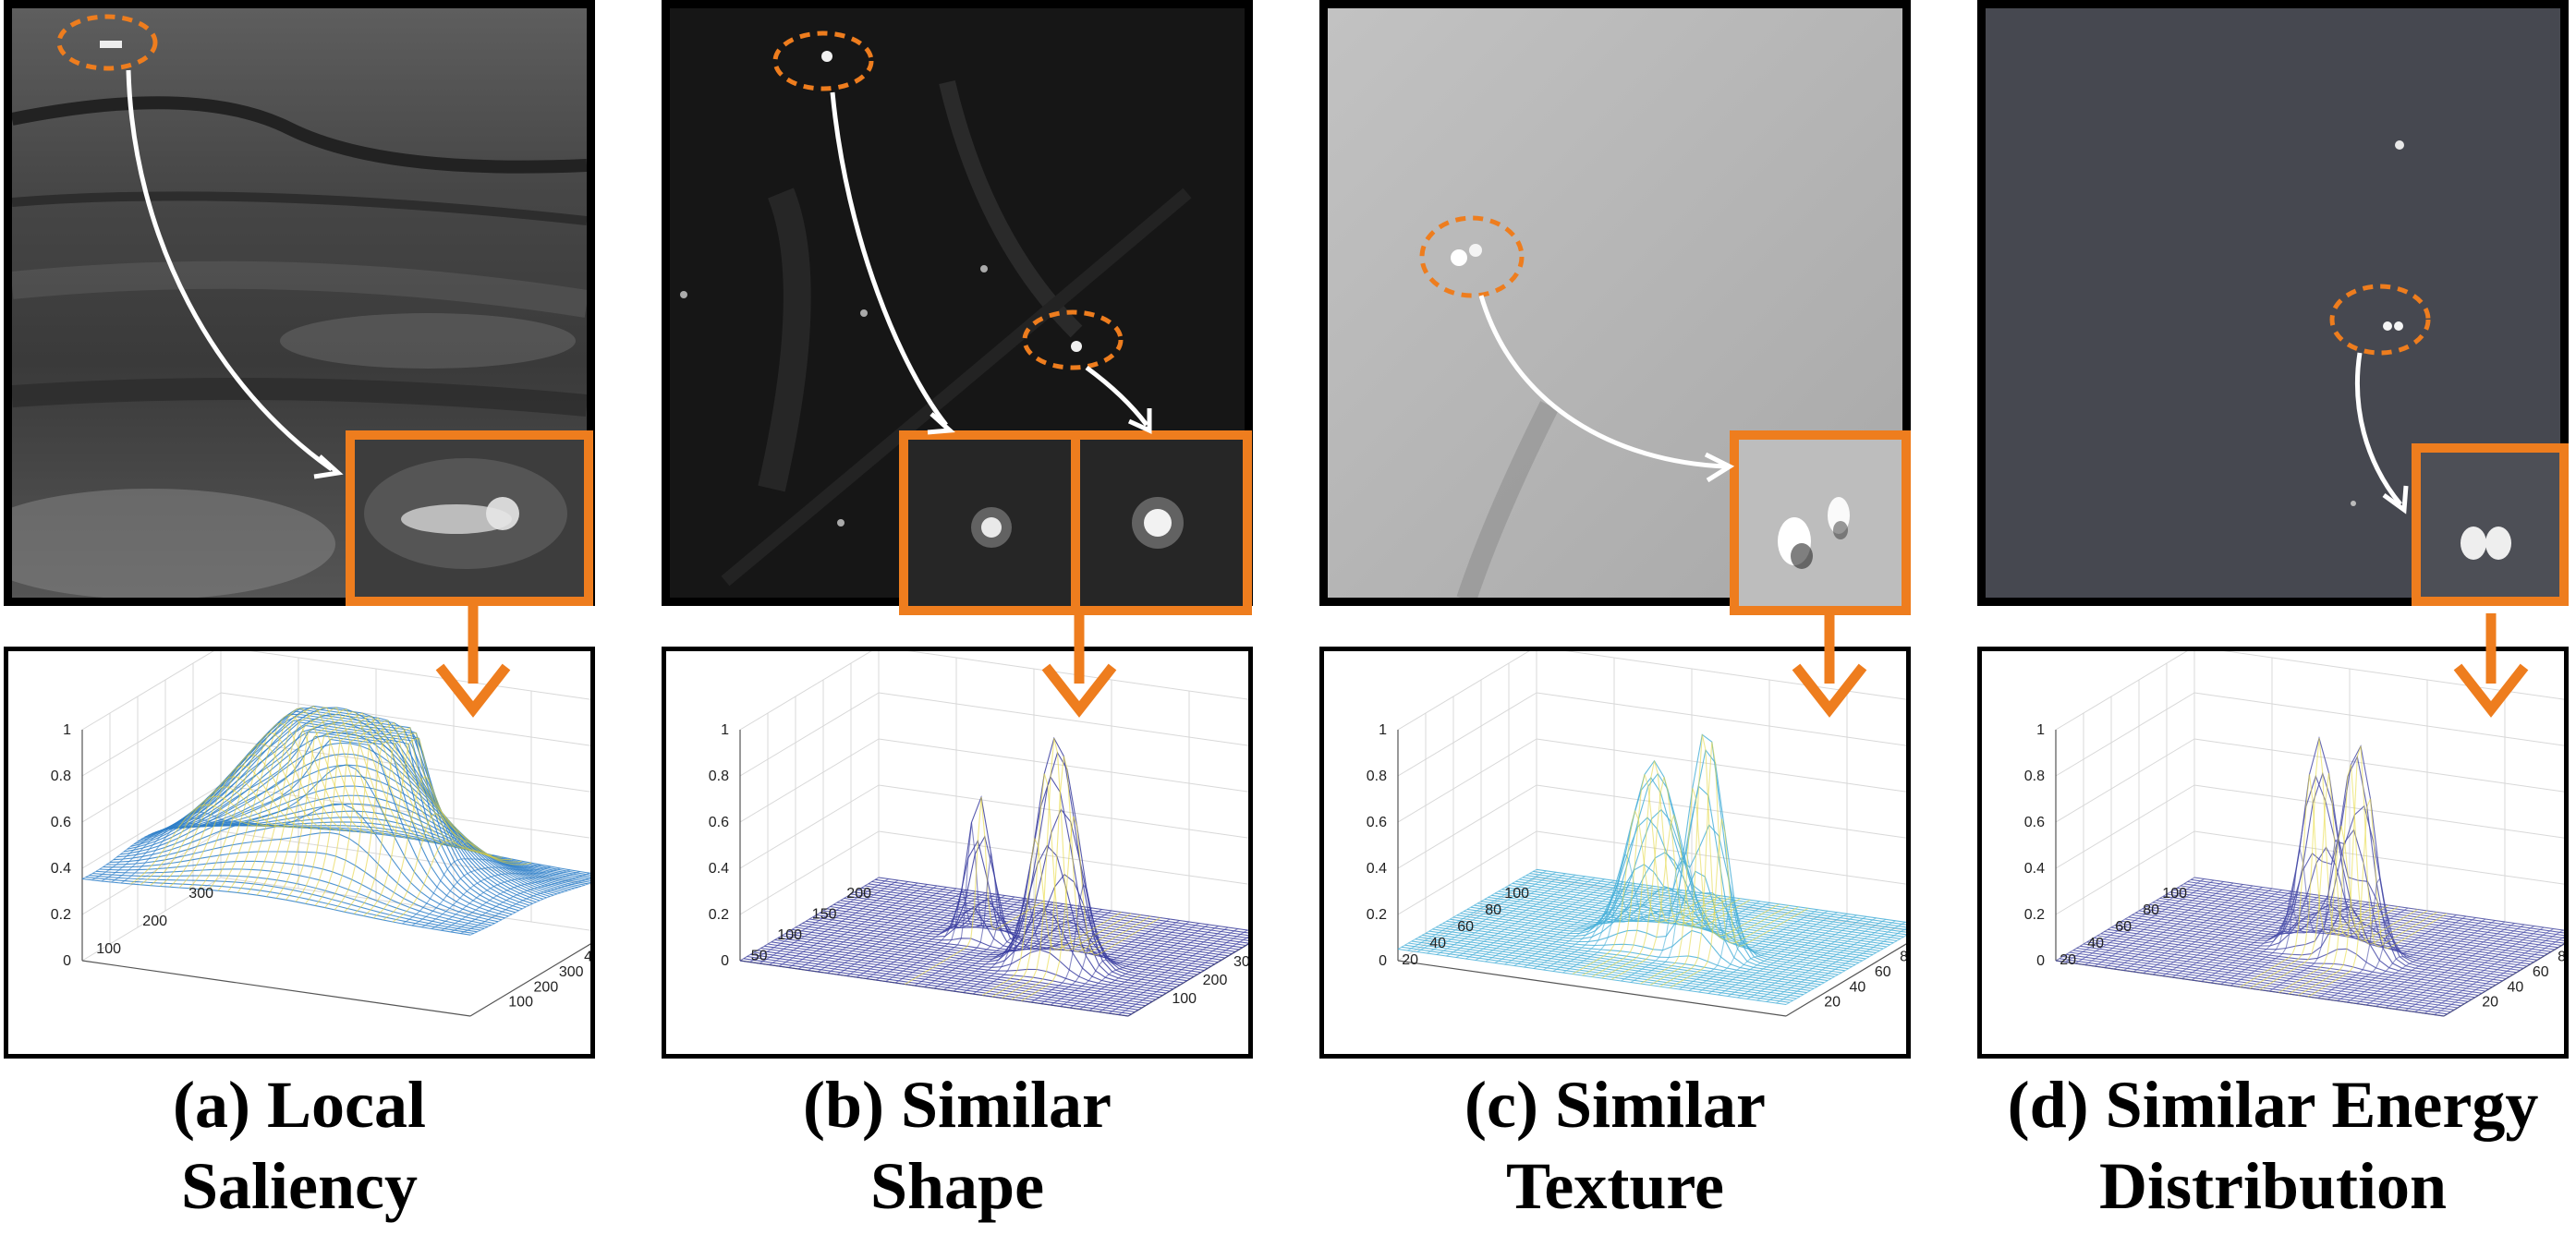 Image resolution: width=2576 pixels, height=1259 pixels. Describe the element at coordinates (299, 1146) in the screenshot. I see `caption-a: (a) Local Saliency` at that location.